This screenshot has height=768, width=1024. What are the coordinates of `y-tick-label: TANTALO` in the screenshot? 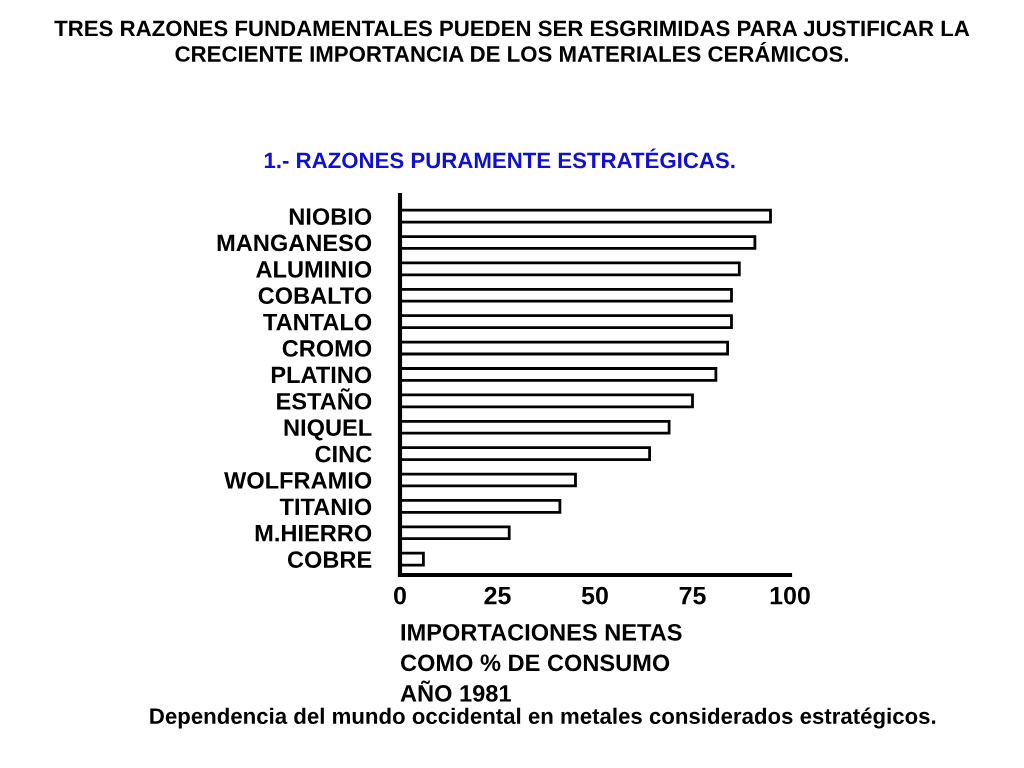 It's located at (317, 322).